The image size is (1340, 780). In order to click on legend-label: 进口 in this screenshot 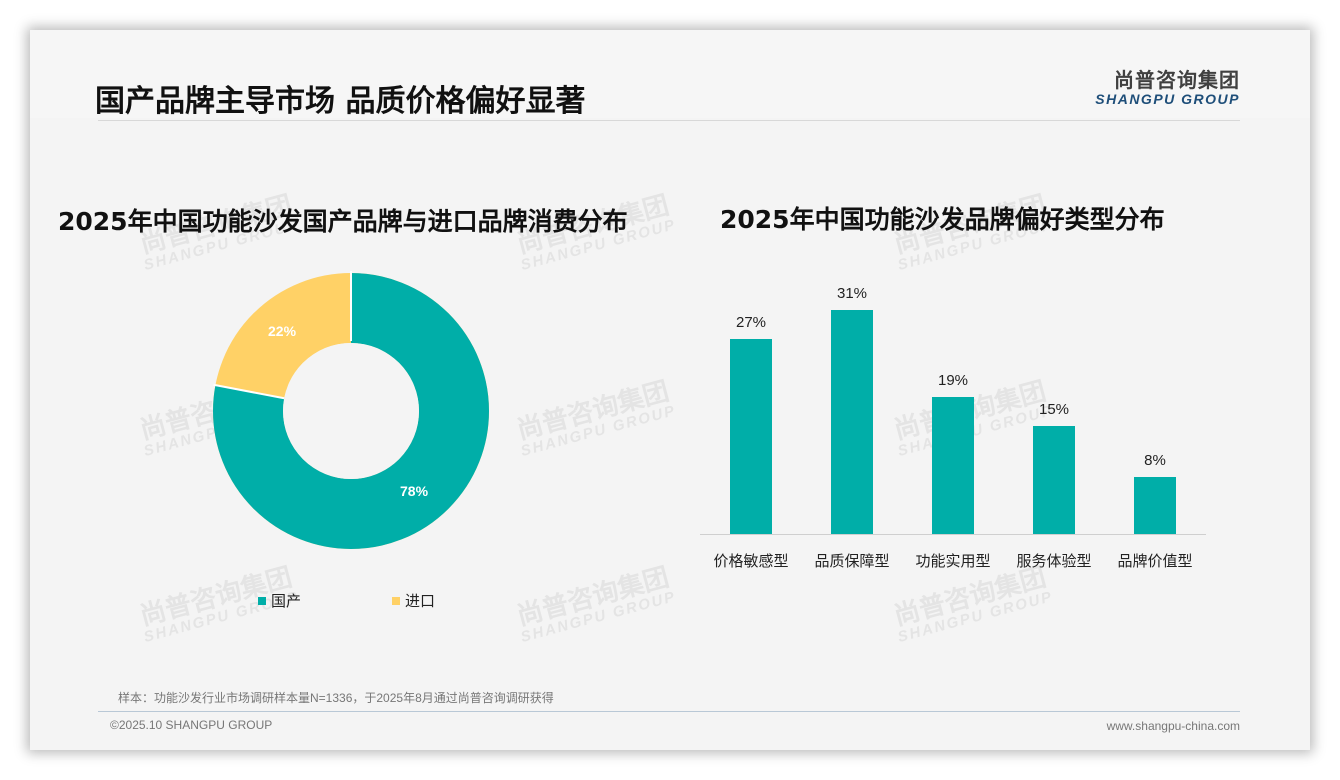, I will do `click(420, 601)`.